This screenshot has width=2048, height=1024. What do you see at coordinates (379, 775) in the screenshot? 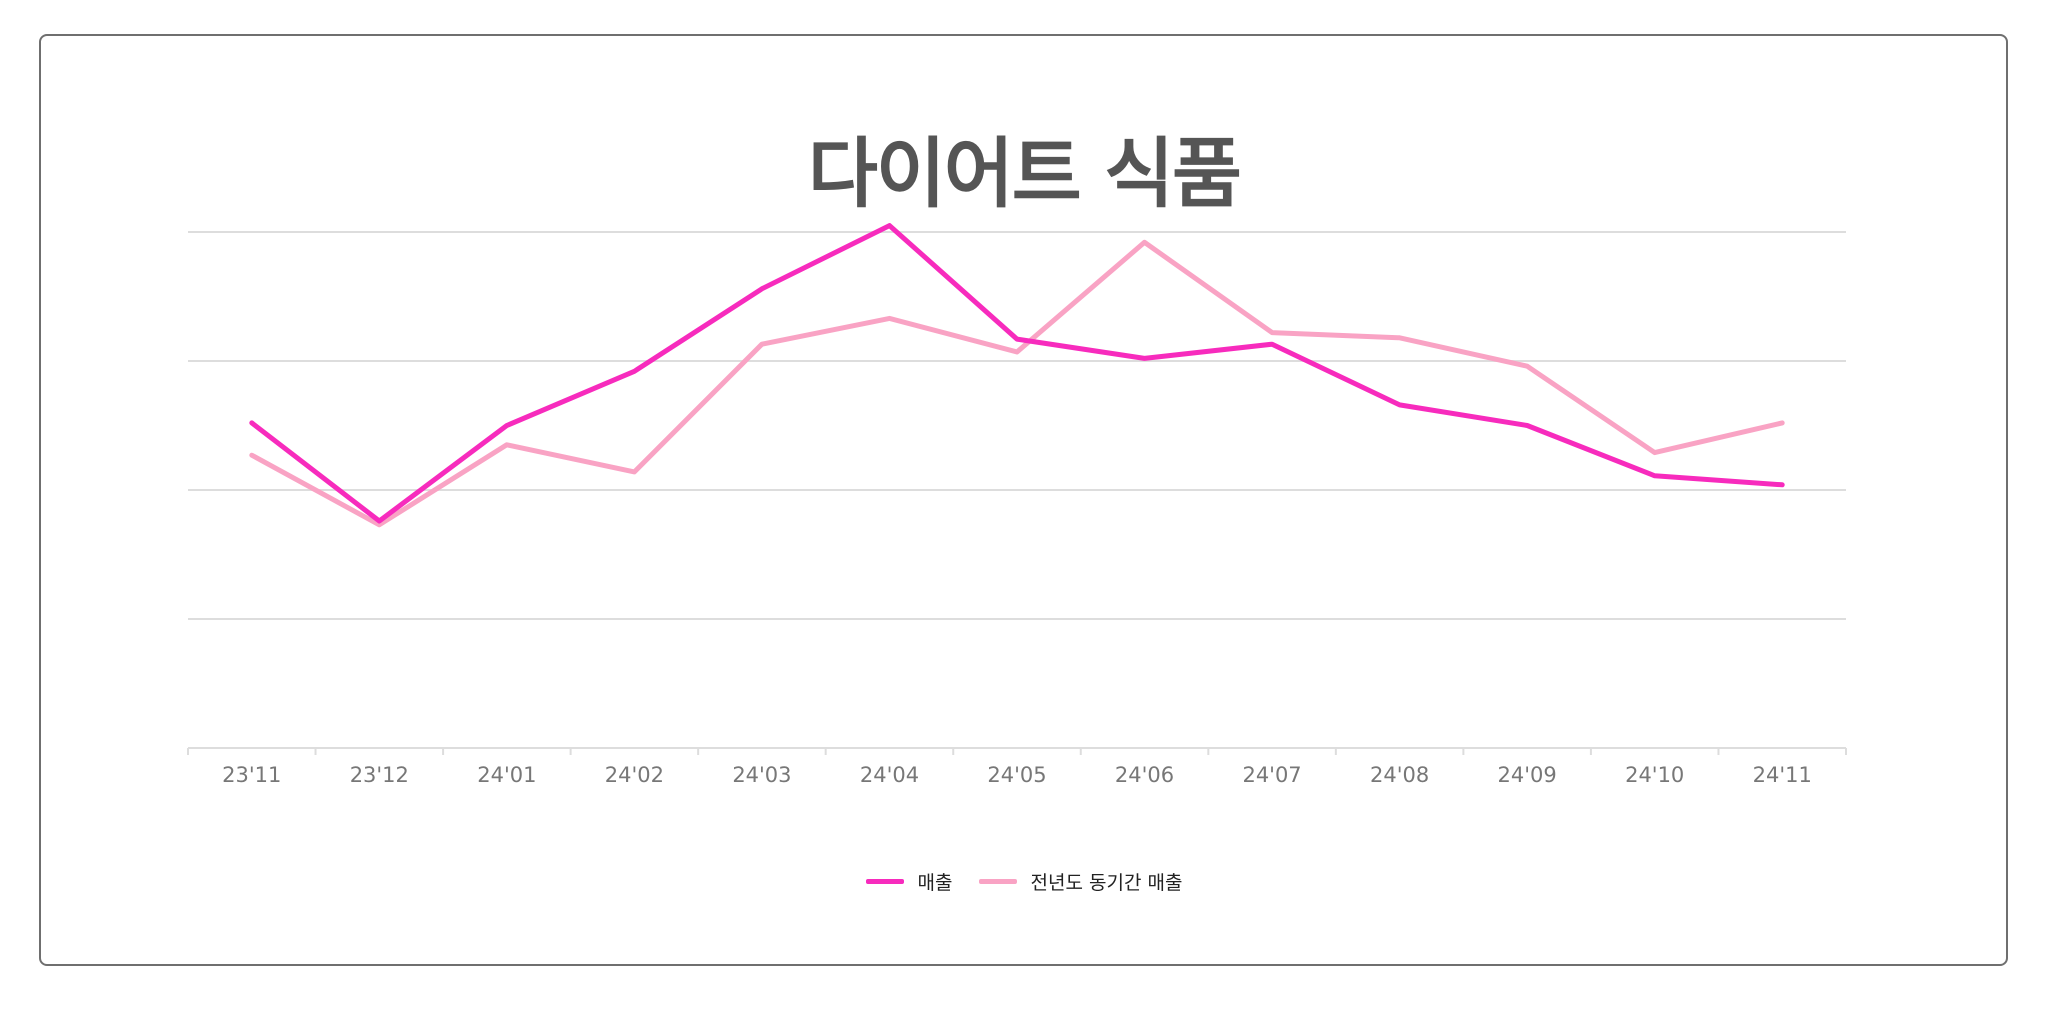
I see `x-tick-label: 23'12` at bounding box center [379, 775].